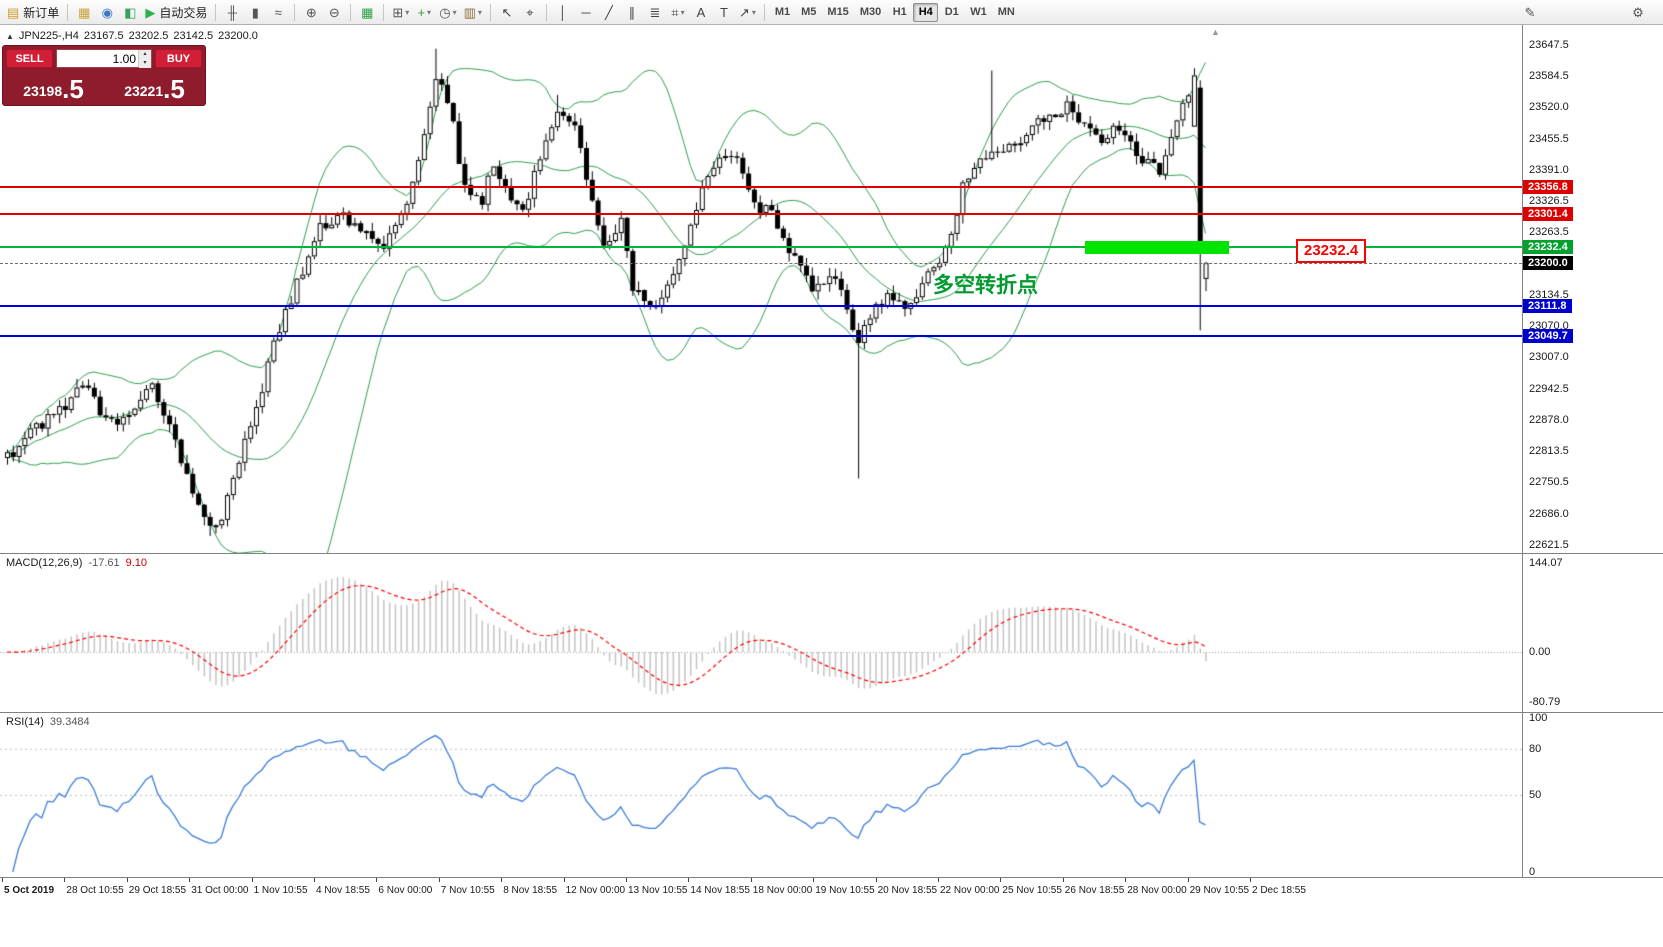 Image resolution: width=1663 pixels, height=947 pixels. What do you see at coordinates (1219, 890) in the screenshot?
I see `time-axis-label: 29 Nov 10:55` at bounding box center [1219, 890].